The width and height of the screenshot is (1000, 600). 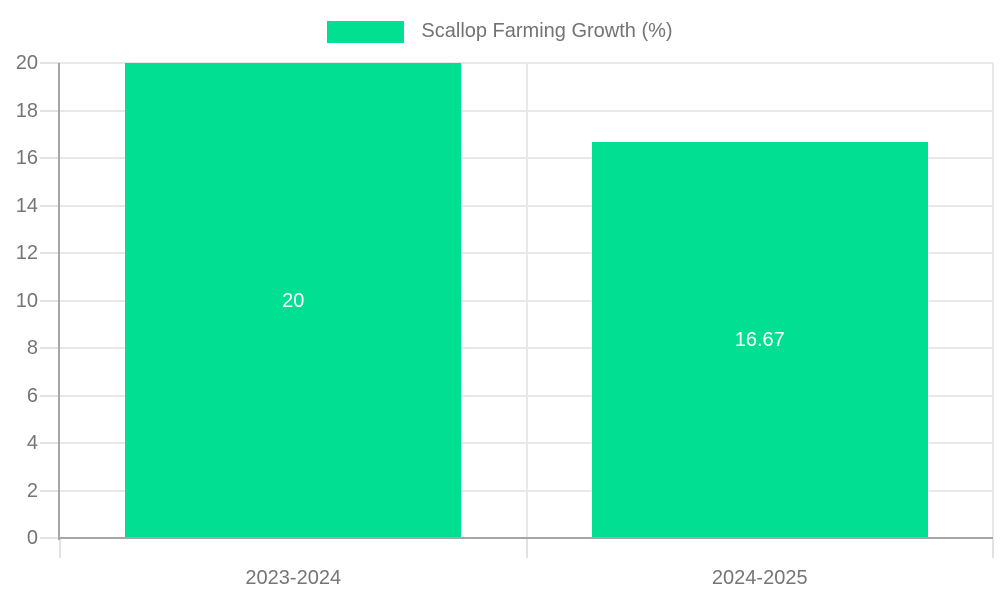 What do you see at coordinates (26, 158) in the screenshot?
I see `y-axis-tick-label: 16` at bounding box center [26, 158].